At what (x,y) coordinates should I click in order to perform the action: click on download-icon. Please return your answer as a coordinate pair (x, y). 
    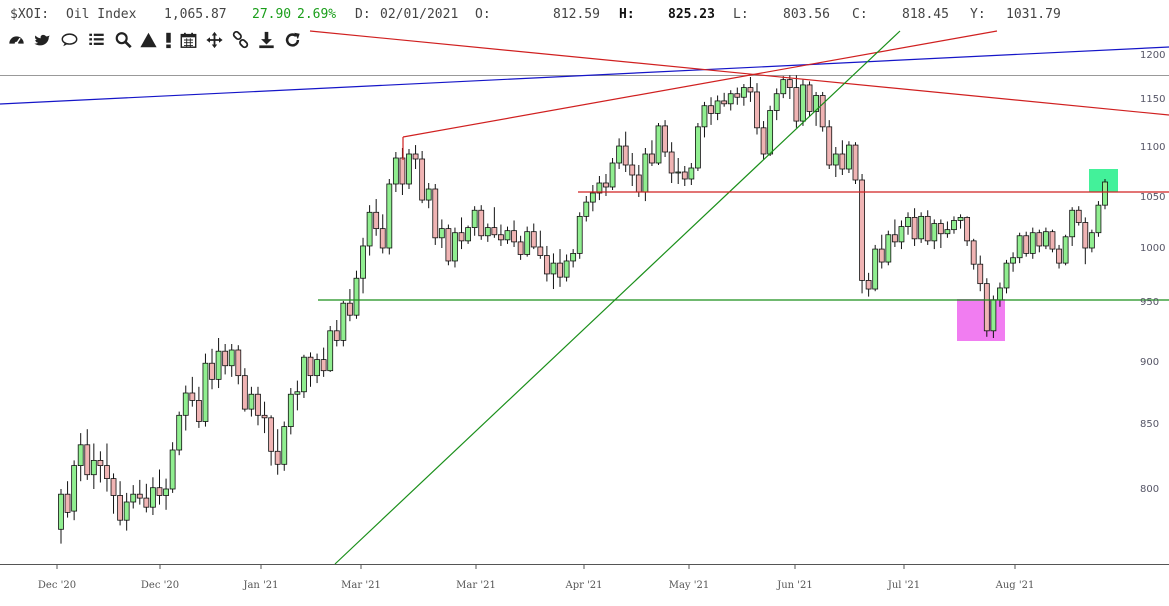
    Looking at the image, I should click on (266, 40).